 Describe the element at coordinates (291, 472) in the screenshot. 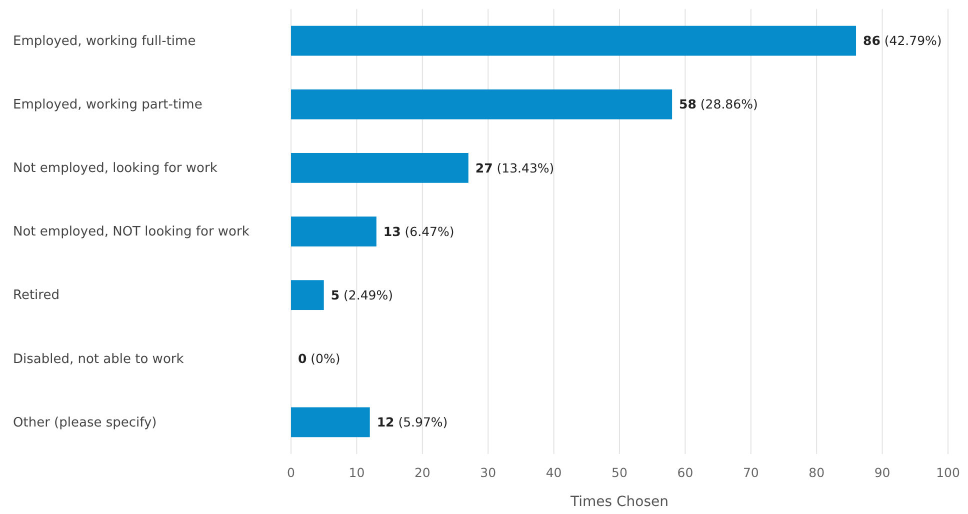

I see `x-tick-label: 0` at that location.